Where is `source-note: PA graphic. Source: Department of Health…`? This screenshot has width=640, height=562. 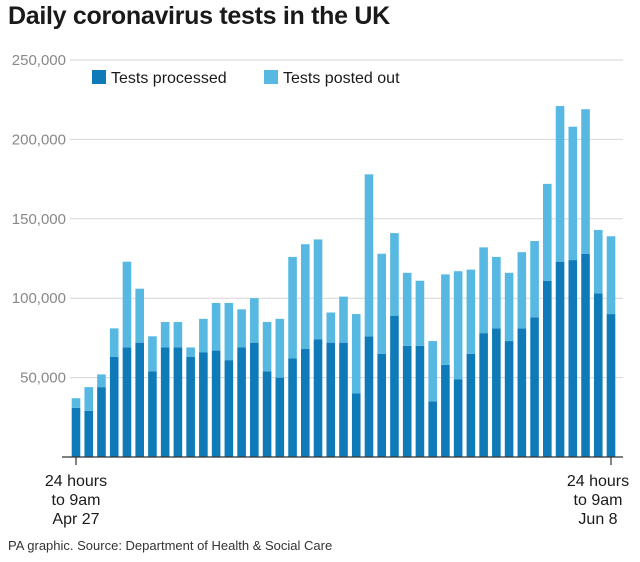 source-note: PA graphic. Source: Department of Health… is located at coordinates (170, 545).